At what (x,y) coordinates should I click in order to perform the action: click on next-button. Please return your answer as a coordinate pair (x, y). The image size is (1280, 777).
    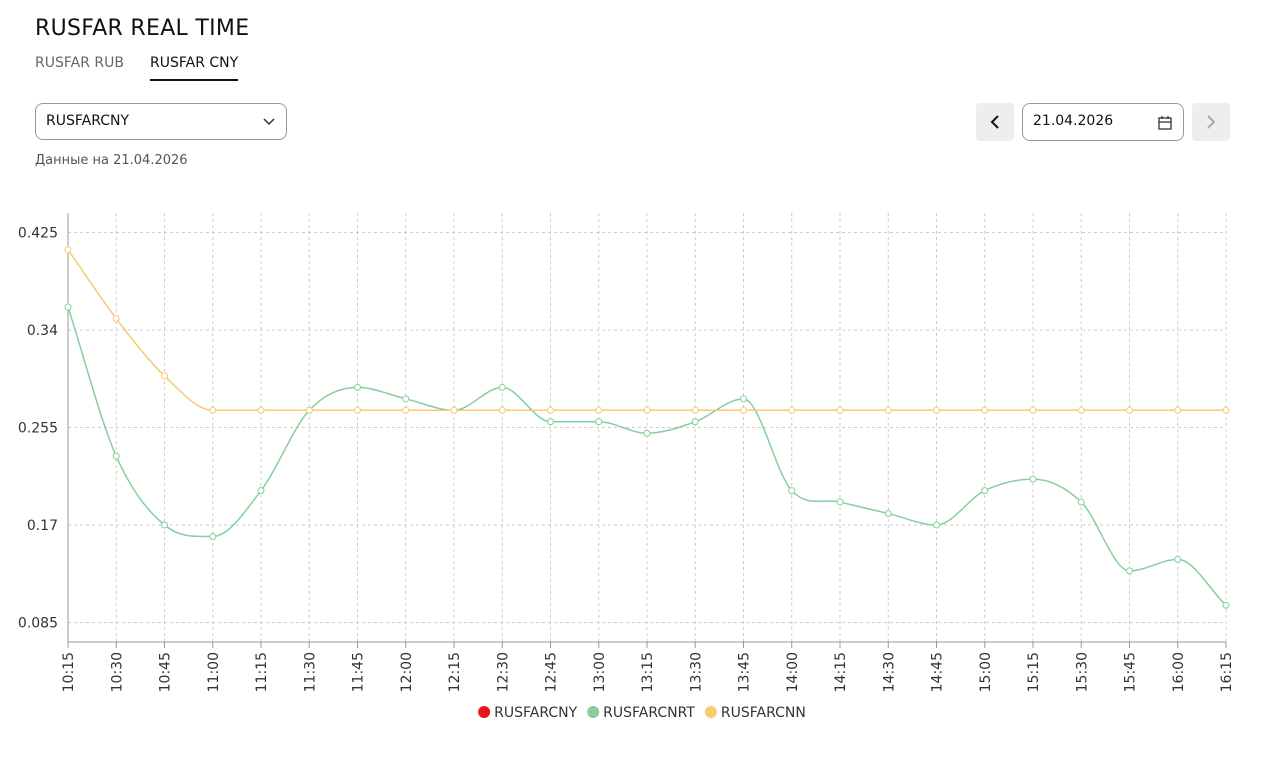
    Looking at the image, I should click on (1211, 122).